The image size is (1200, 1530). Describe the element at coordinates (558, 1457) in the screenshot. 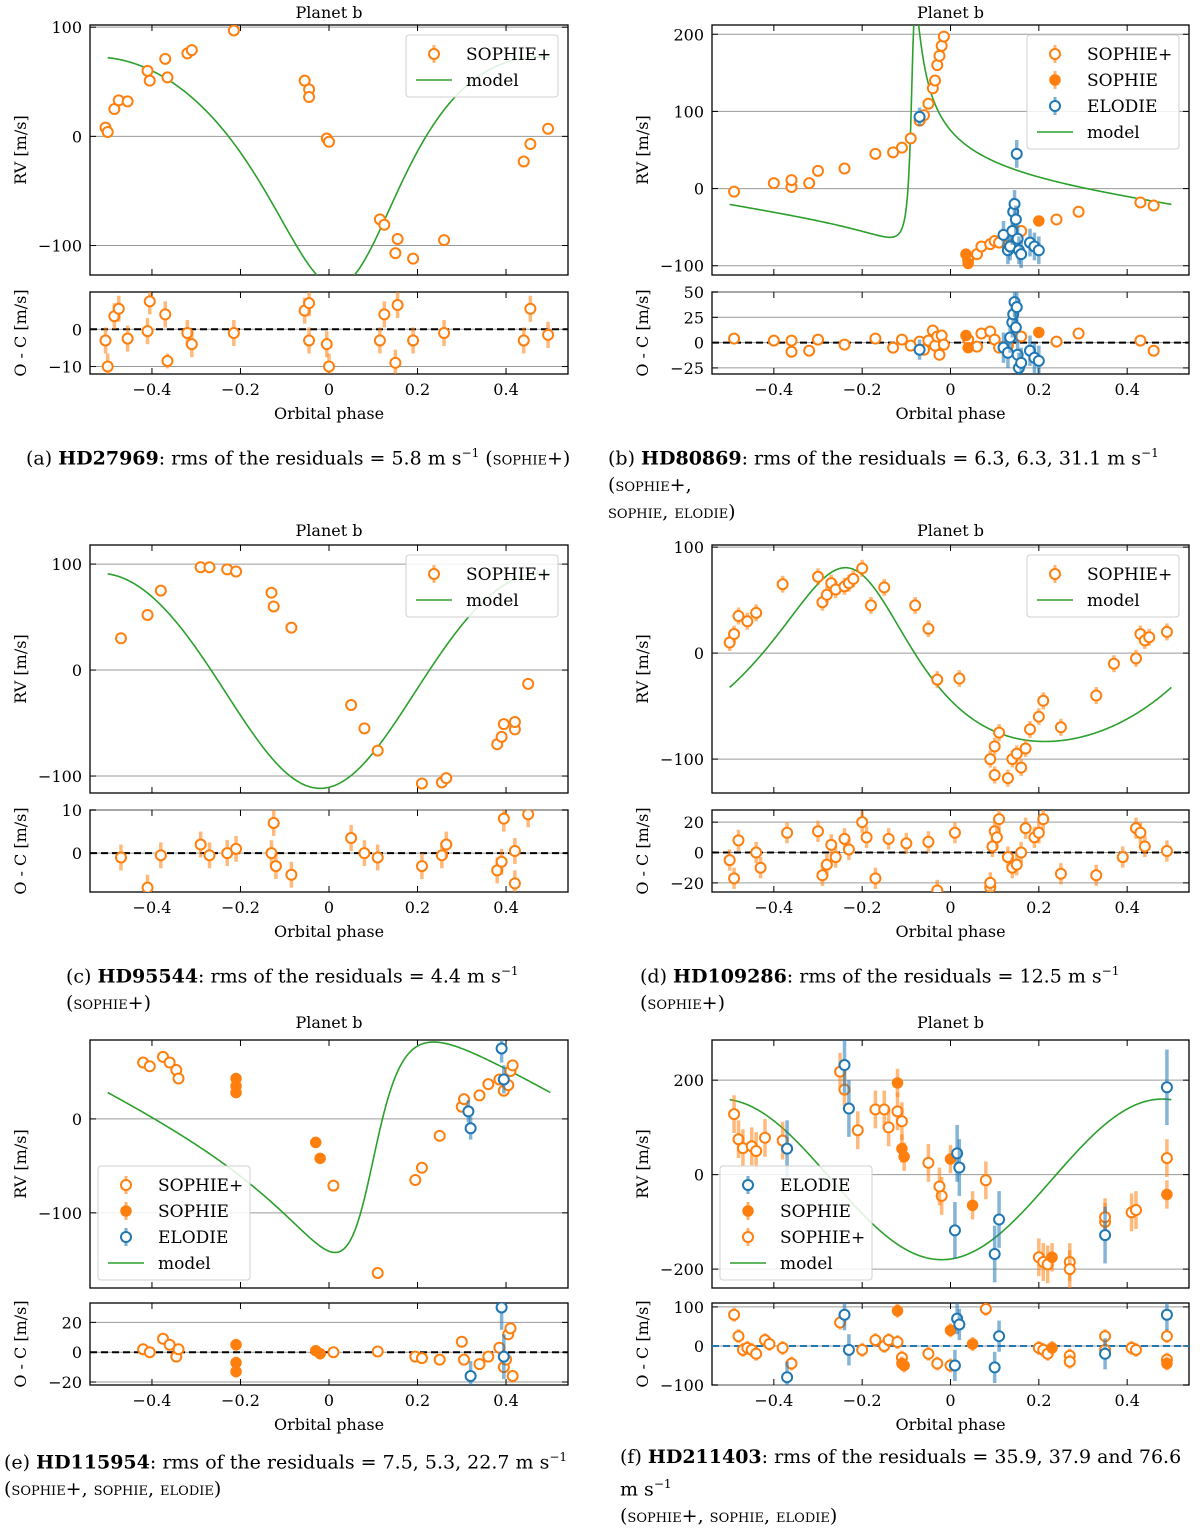

I see `caption-e-exp: −1` at that location.